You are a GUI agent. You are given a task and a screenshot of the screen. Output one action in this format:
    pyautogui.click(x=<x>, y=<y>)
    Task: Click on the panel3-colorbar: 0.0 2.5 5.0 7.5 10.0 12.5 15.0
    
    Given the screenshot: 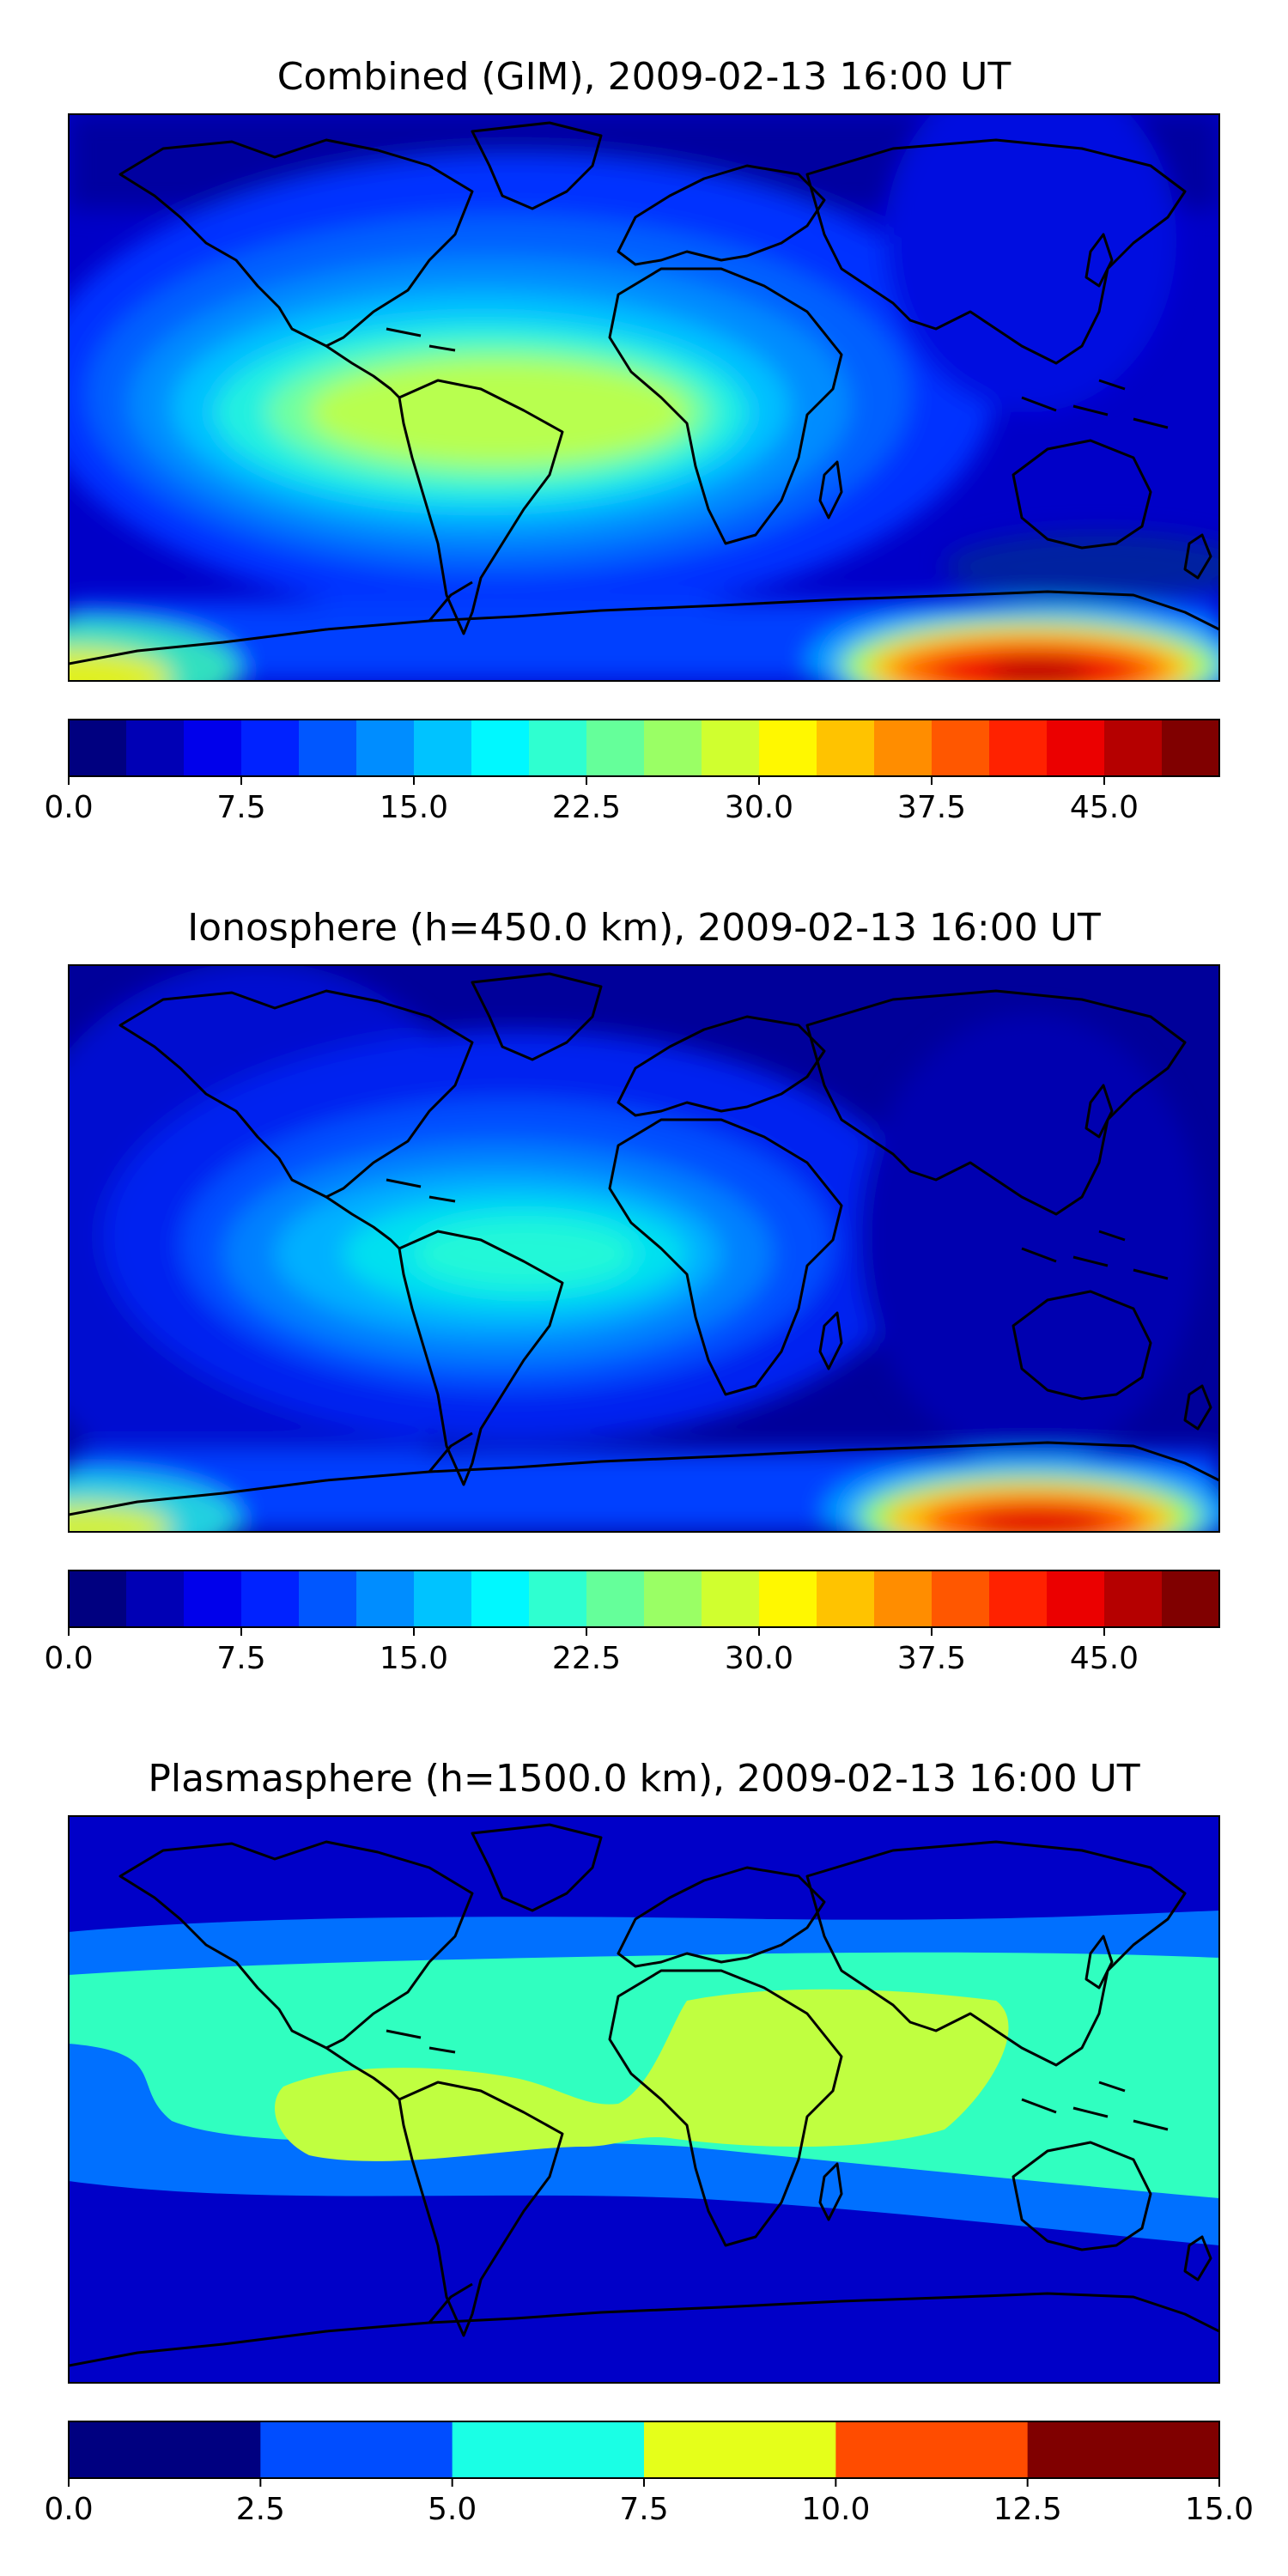 What is the action you would take?
    pyautogui.click(x=649, y=2474)
    